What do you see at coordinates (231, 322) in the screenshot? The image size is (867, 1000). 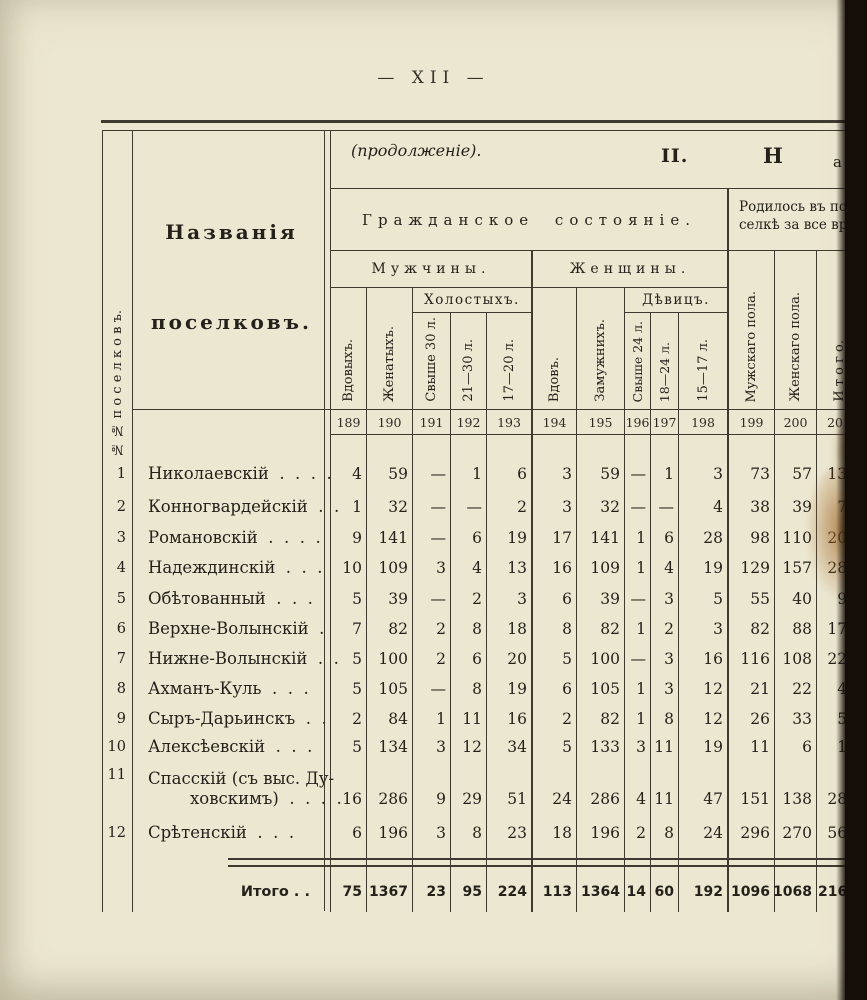 I see `names-header-line2: поселковъ.` at bounding box center [231, 322].